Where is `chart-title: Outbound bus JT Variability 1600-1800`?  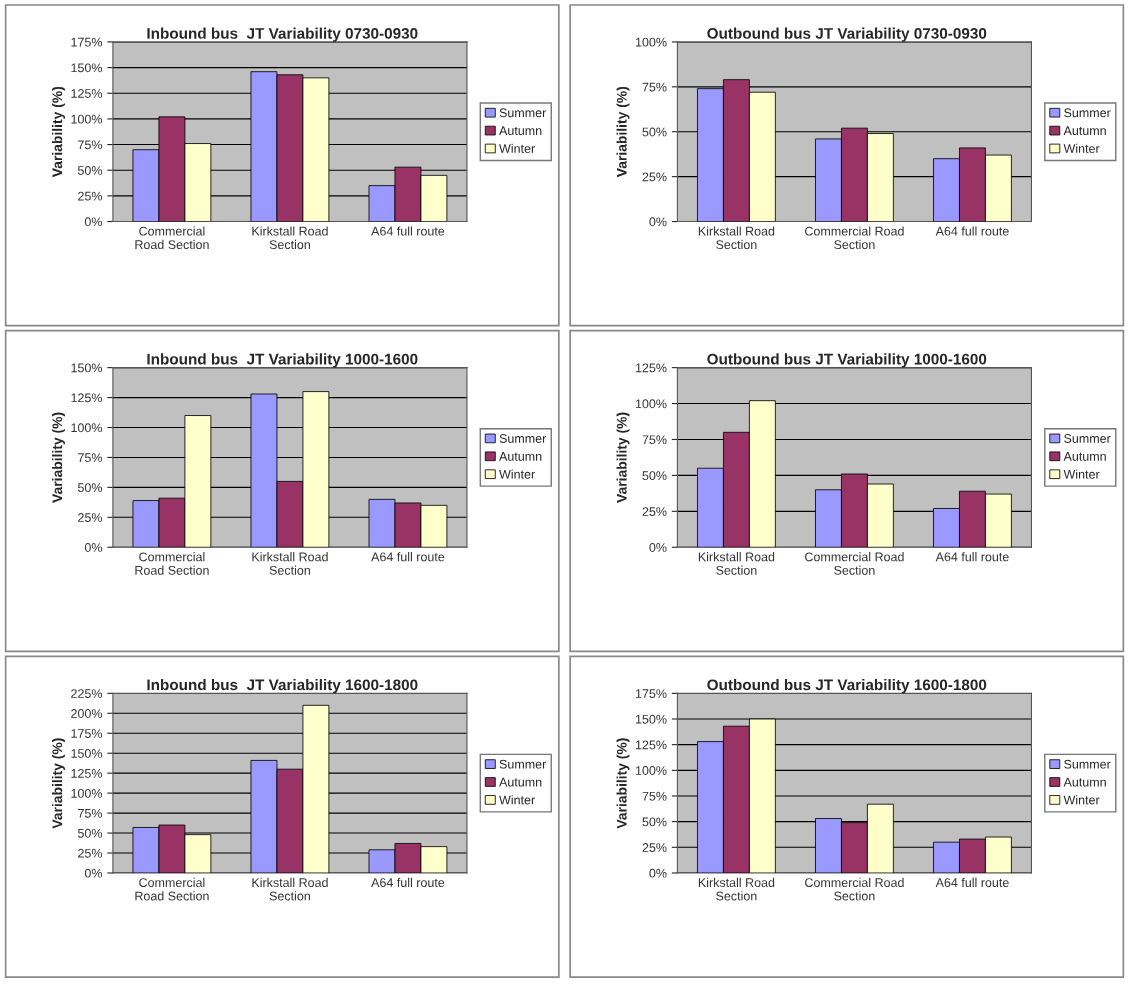 chart-title: Outbound bus JT Variability 1600-1800 is located at coordinates (847, 686).